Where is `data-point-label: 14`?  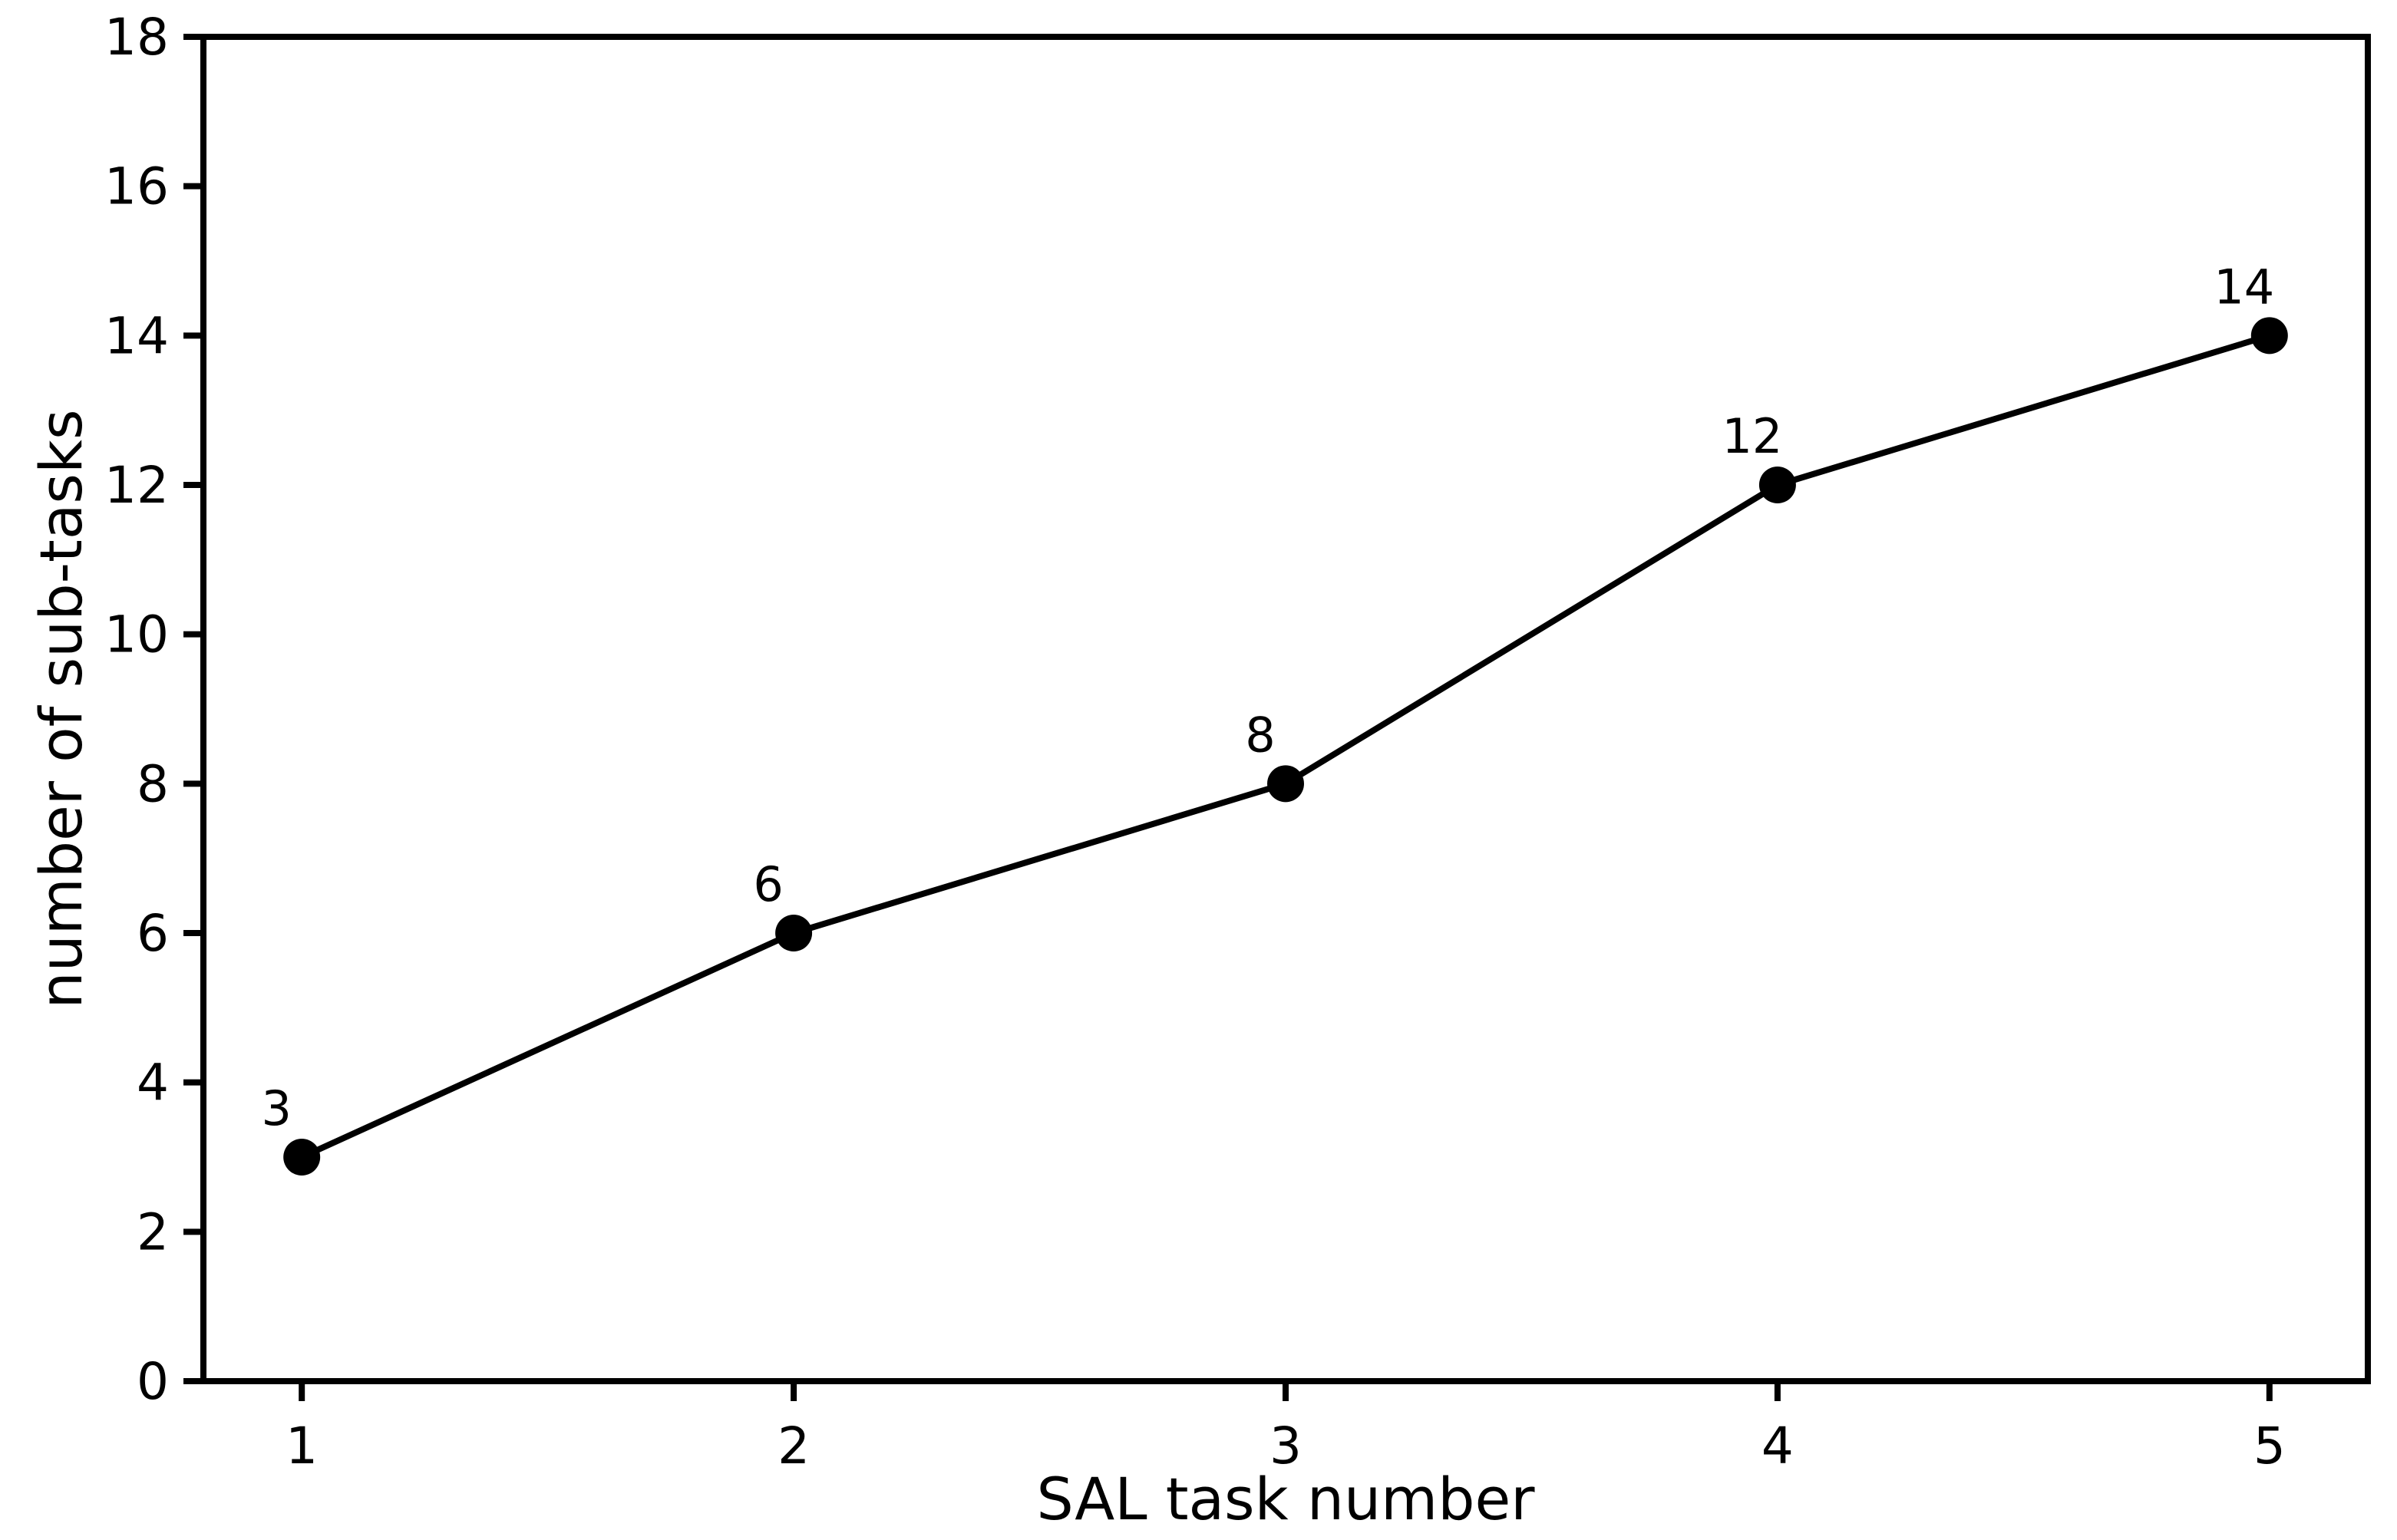 data-point-label: 14 is located at coordinates (2244, 287).